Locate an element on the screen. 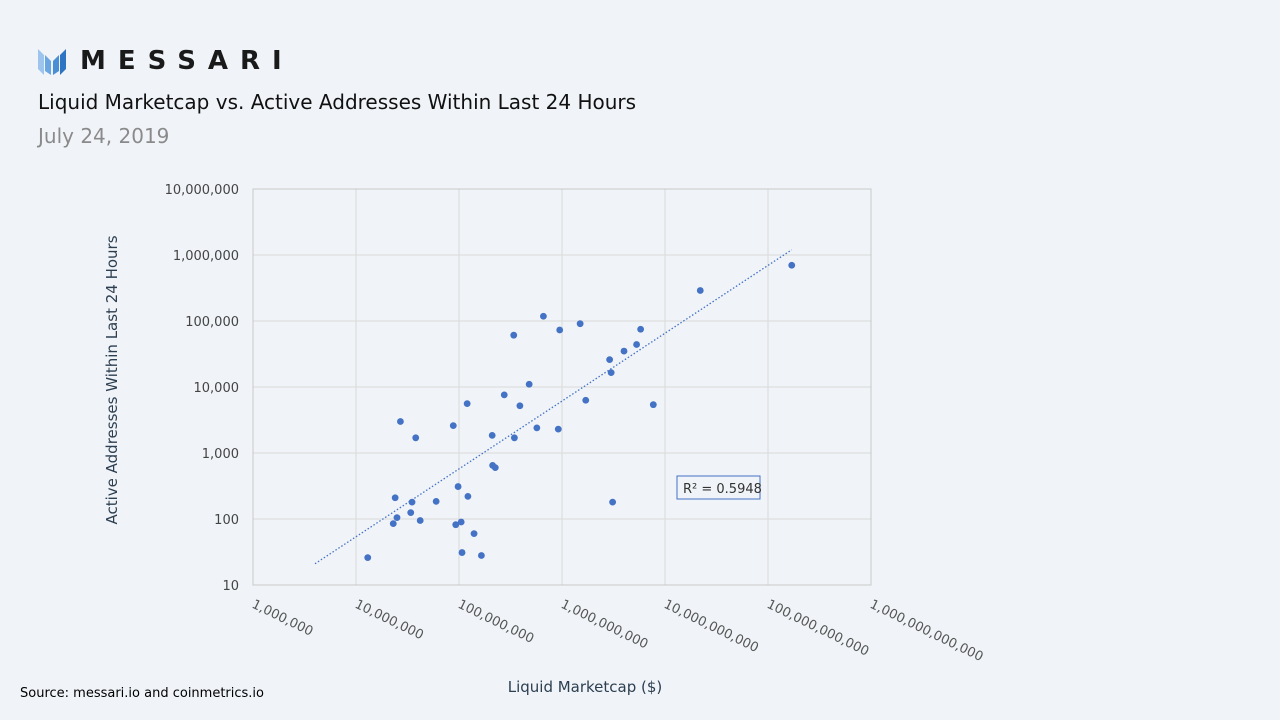 The width and height of the screenshot is (1280, 720). y-tick-label: 10,000 is located at coordinates (217, 388).